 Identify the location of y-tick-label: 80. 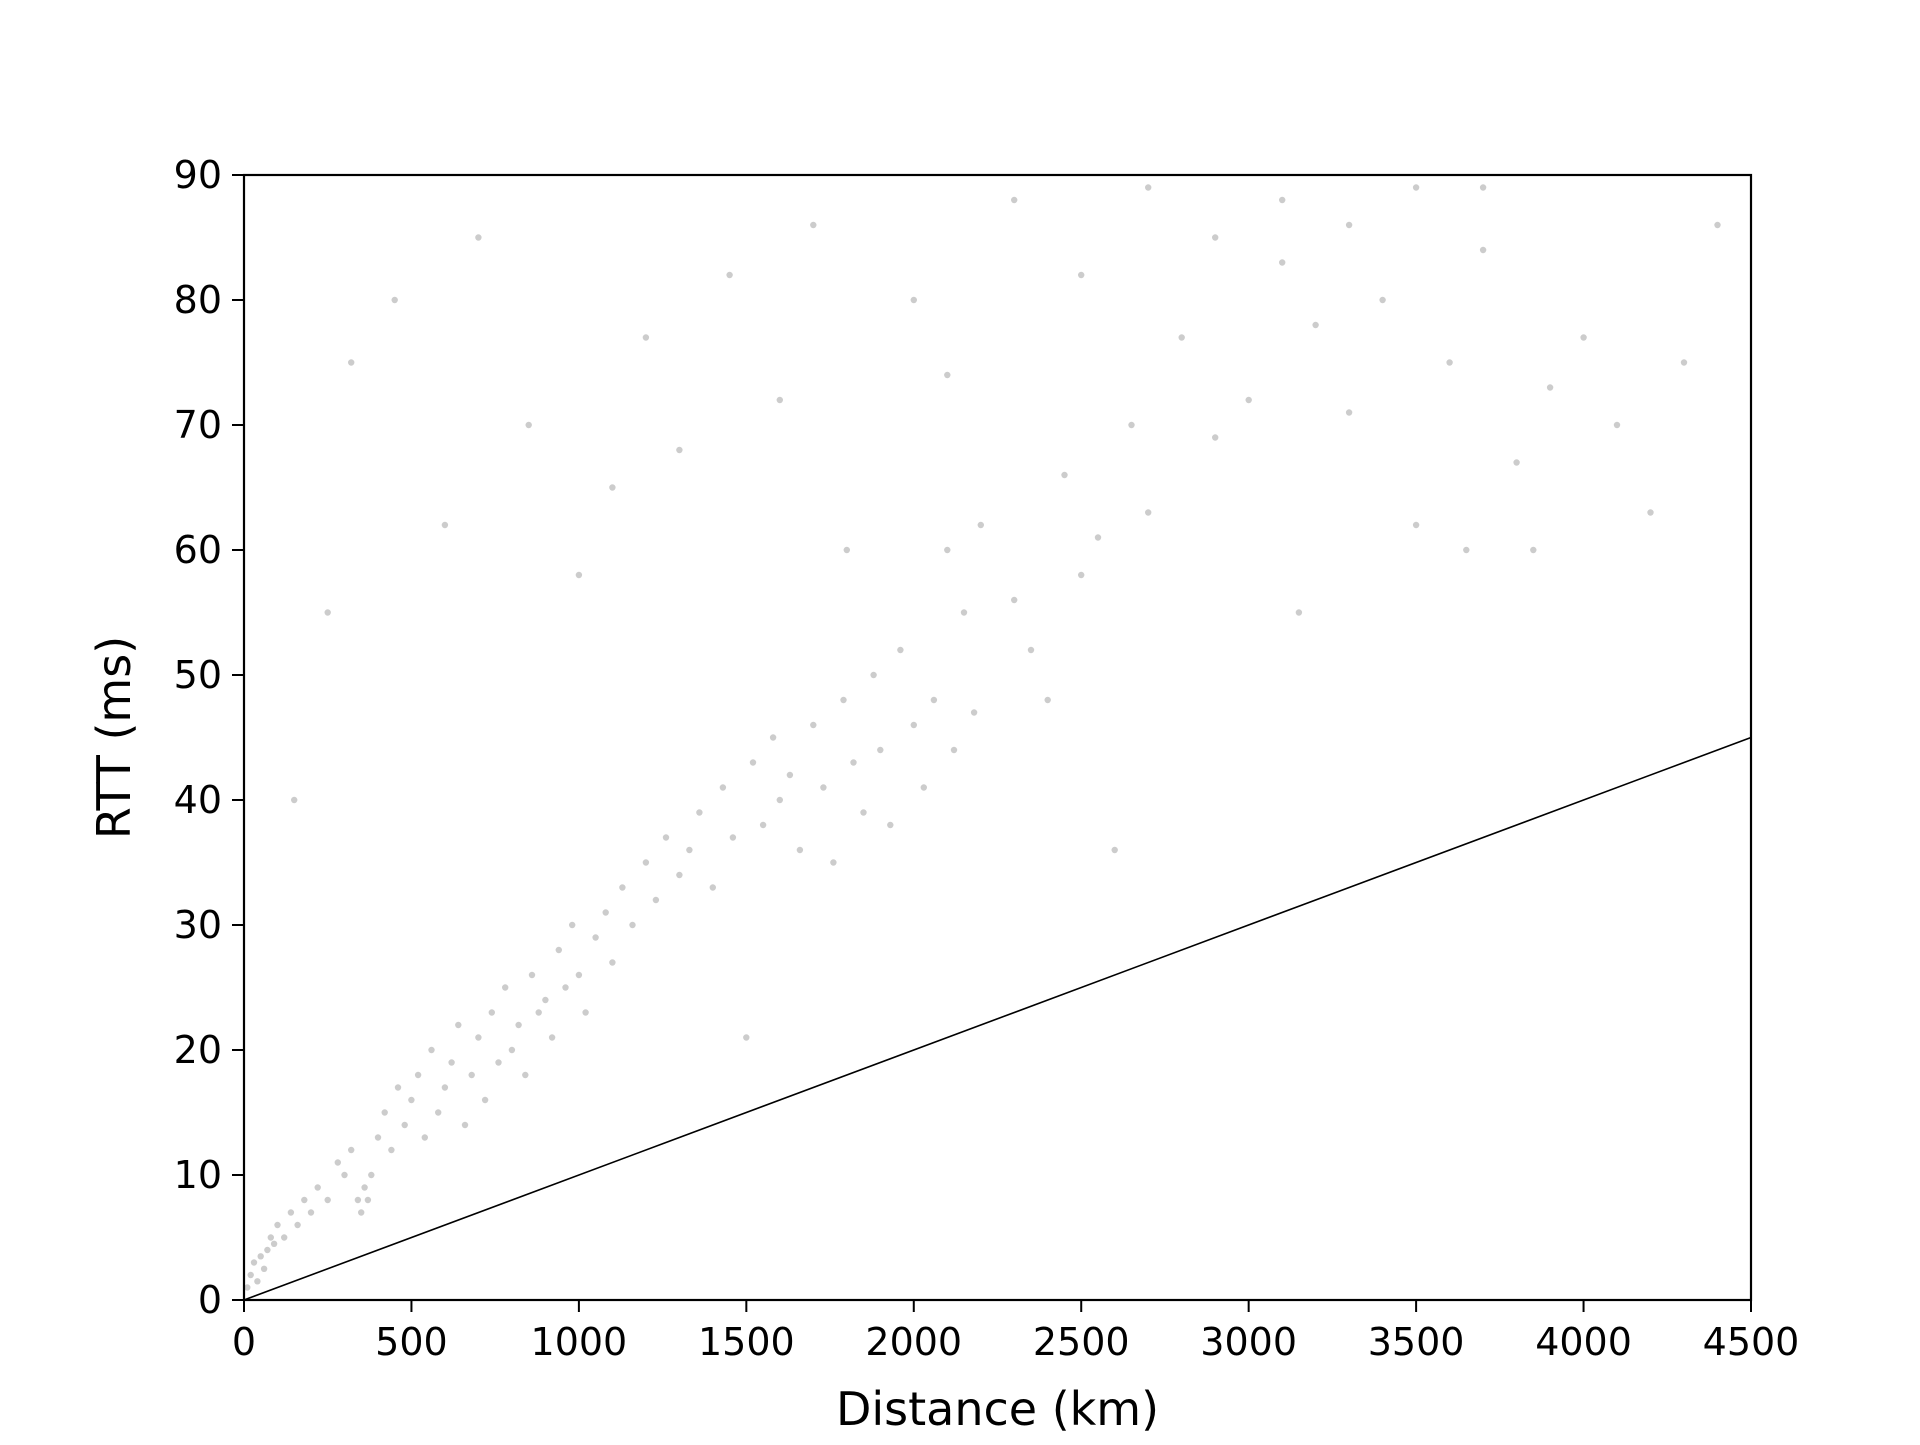
(198, 300).